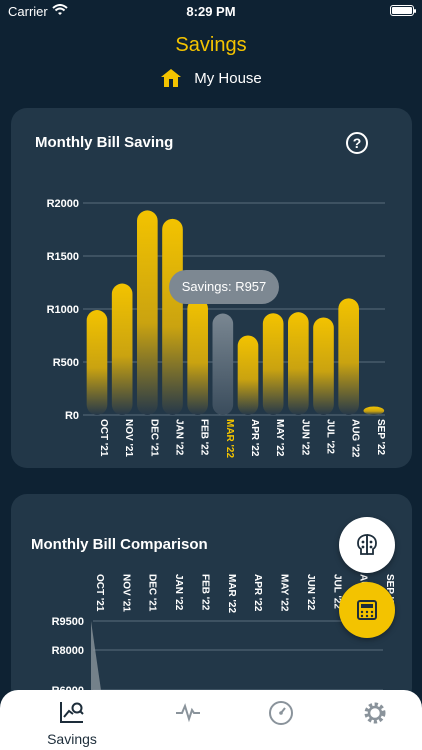 The width and height of the screenshot is (422, 750). Describe the element at coordinates (72, 416) in the screenshot. I see `y-tick-label: R0` at that location.